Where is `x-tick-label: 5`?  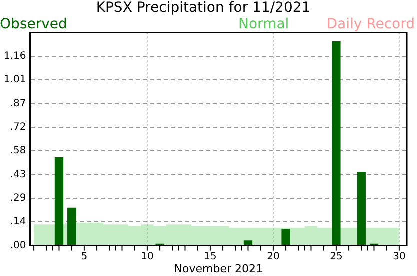 x-tick-label: 5 is located at coordinates (84, 256).